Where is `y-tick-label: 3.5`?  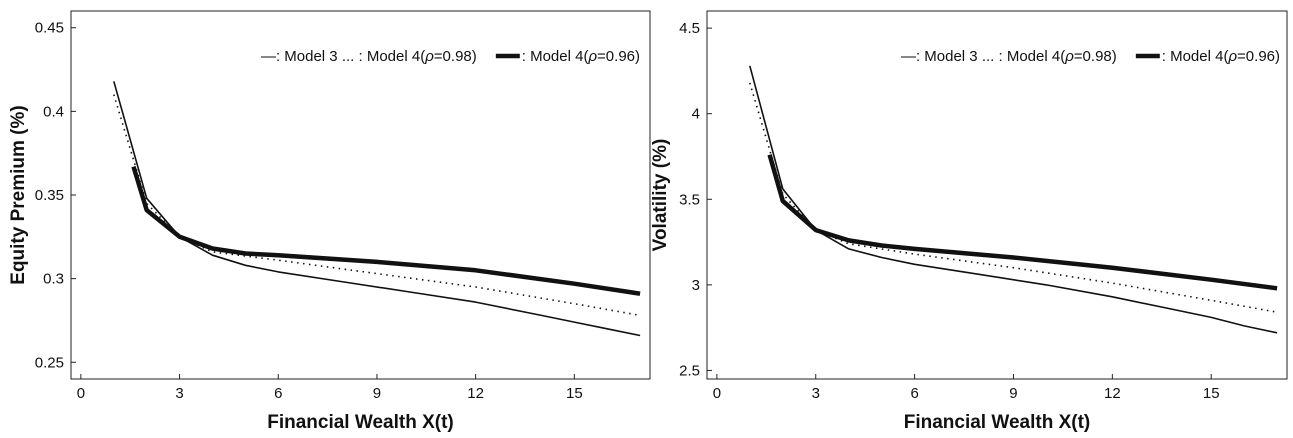 y-tick-label: 3.5 is located at coordinates (689, 199).